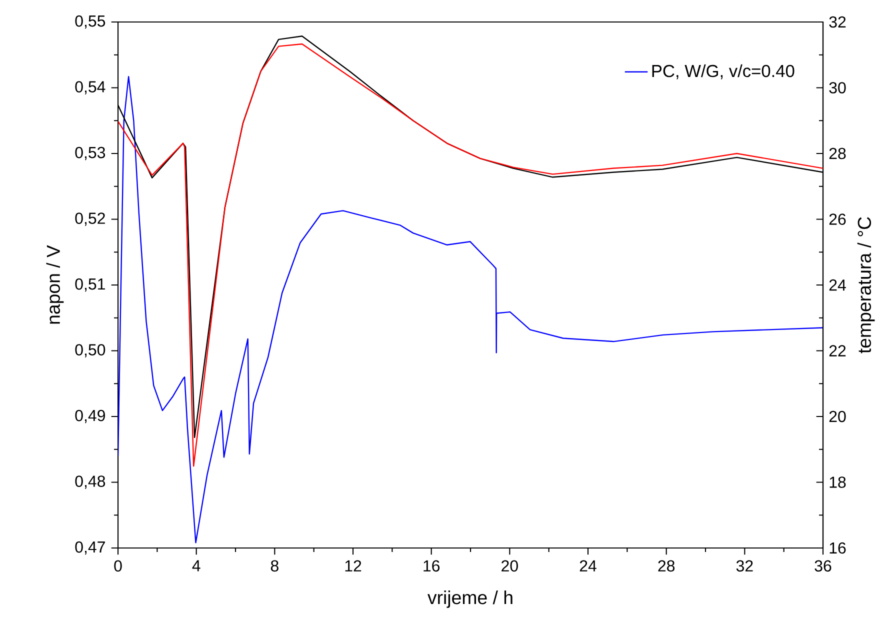 The image size is (892, 627). Describe the element at coordinates (196, 566) in the screenshot. I see `x-tick-label: 4` at that location.